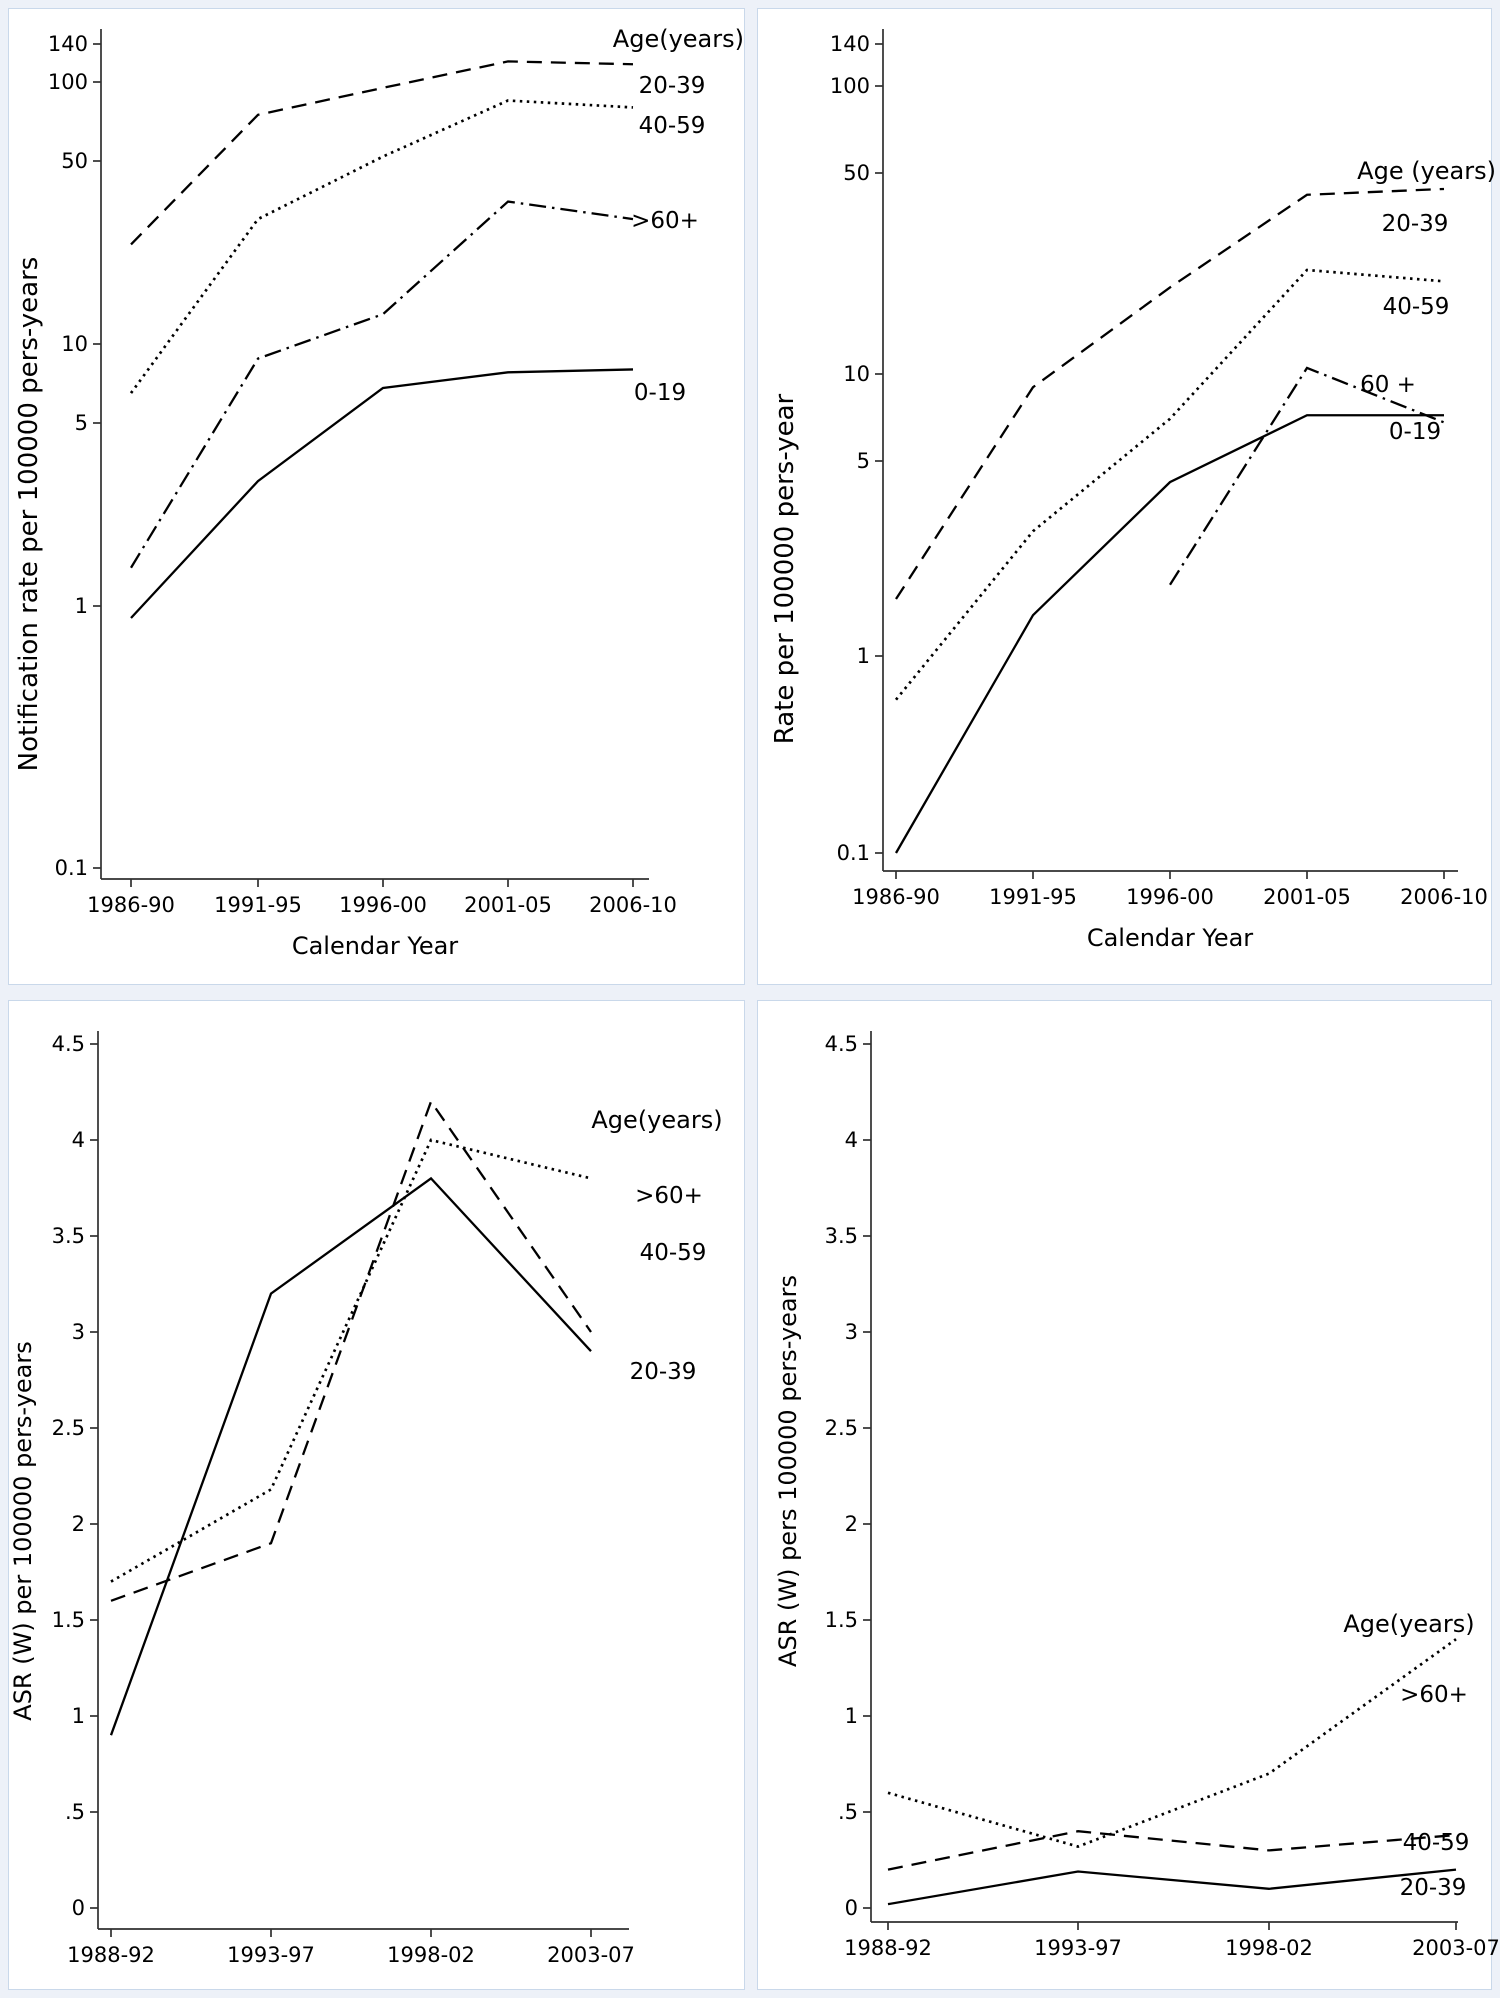  What do you see at coordinates (788, 1471) in the screenshot?
I see `y-axis-title: ASR (W) pers 100000 pers-years` at bounding box center [788, 1471].